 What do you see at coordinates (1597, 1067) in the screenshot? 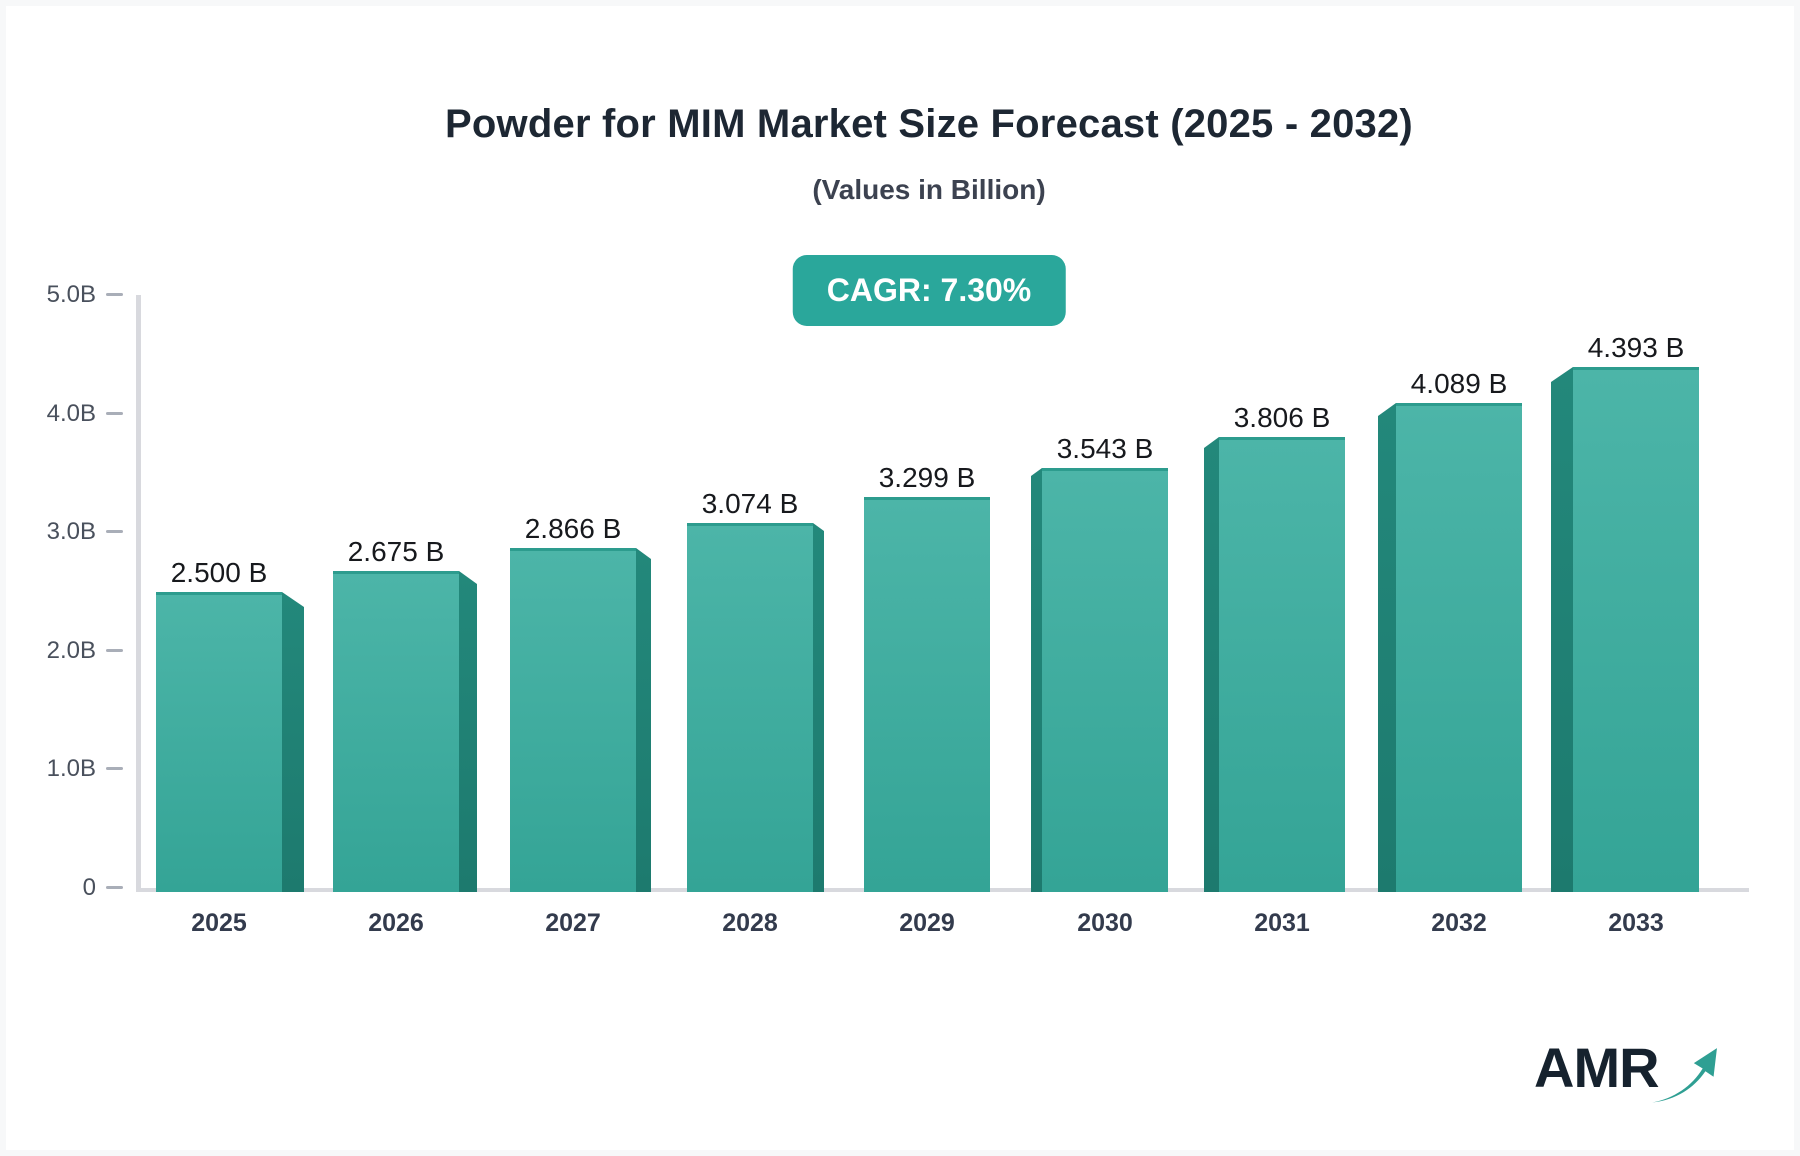
I see `amr-logo-text: AMR` at bounding box center [1597, 1067].